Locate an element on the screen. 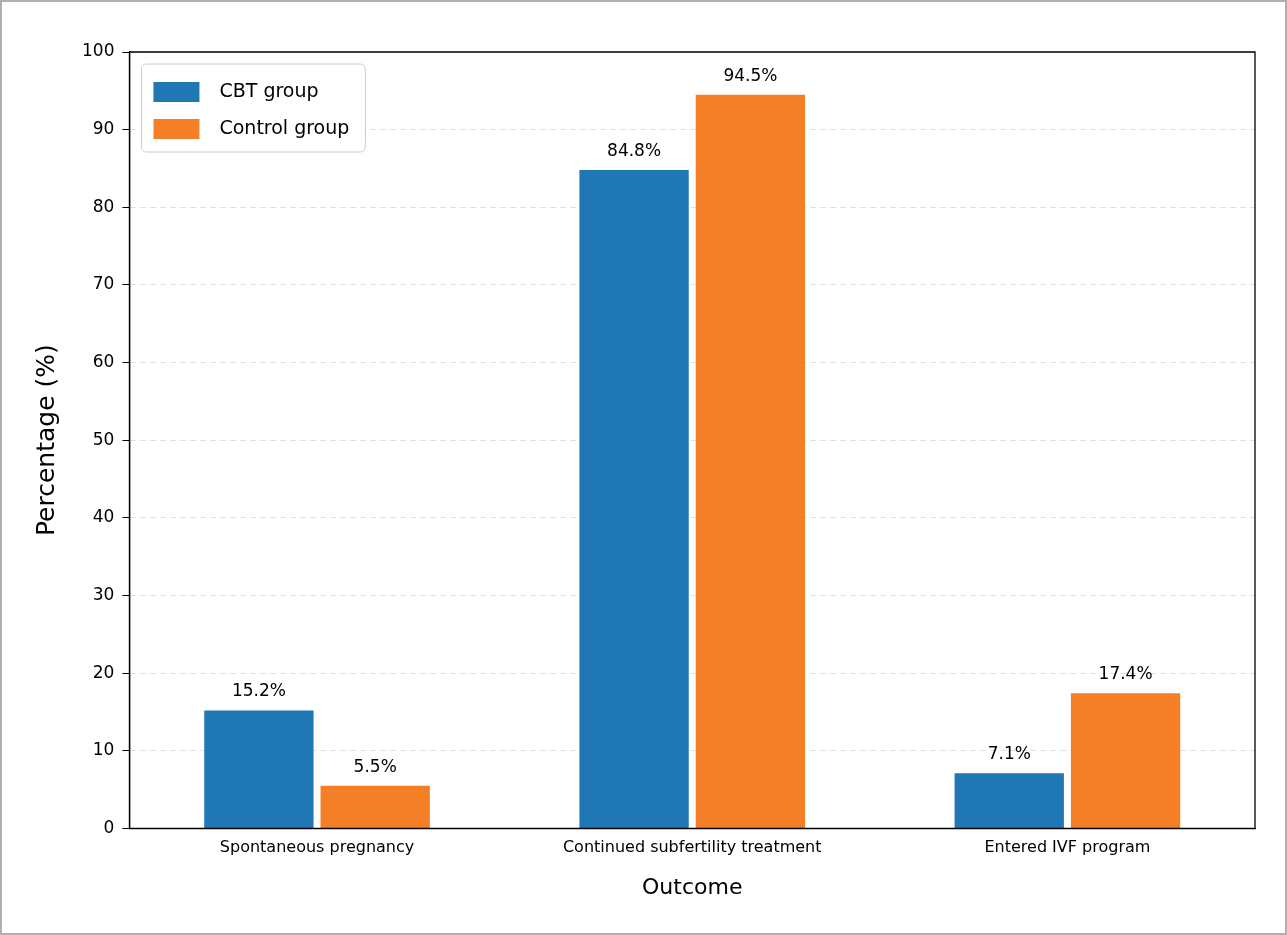  x-tick-label: Continued subfertility treatment is located at coordinates (692, 847).